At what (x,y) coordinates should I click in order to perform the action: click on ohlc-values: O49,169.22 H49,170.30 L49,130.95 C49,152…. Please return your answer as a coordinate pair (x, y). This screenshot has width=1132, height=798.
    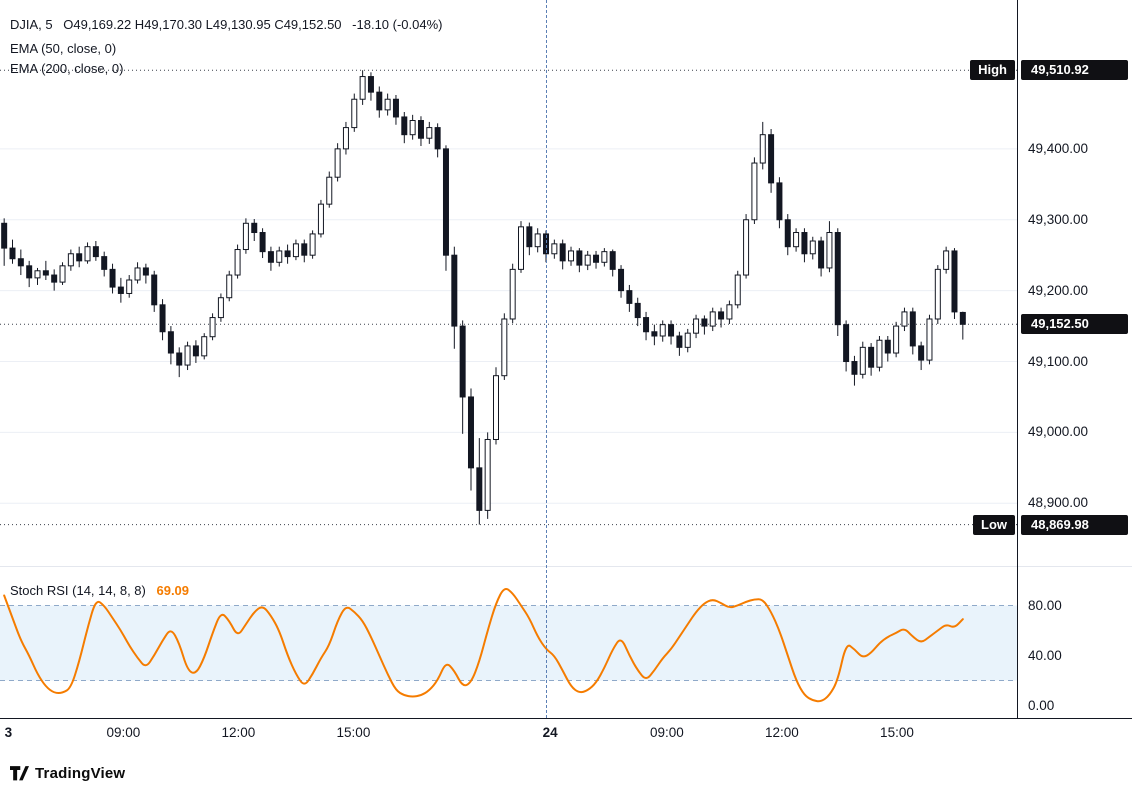
    Looking at the image, I should click on (202, 24).